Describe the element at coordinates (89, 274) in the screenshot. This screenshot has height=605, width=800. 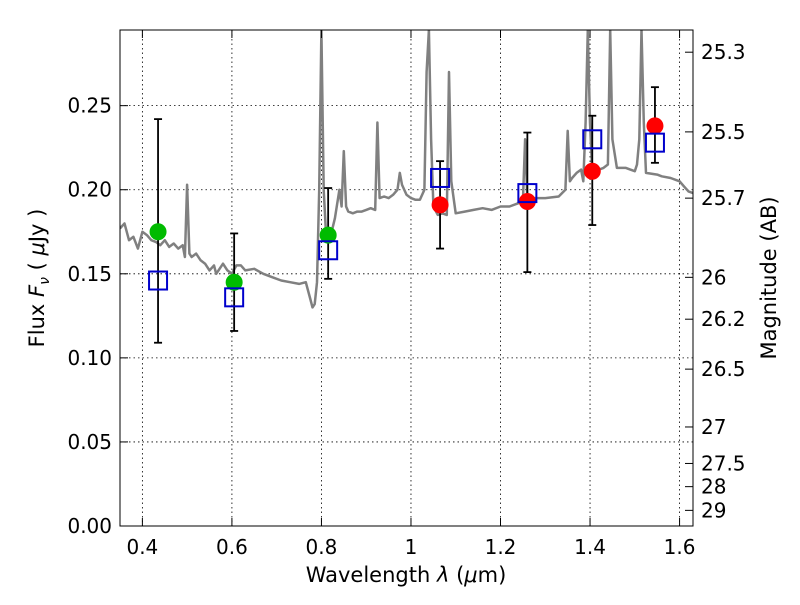
I see `y-tick-label: 0.15` at that location.